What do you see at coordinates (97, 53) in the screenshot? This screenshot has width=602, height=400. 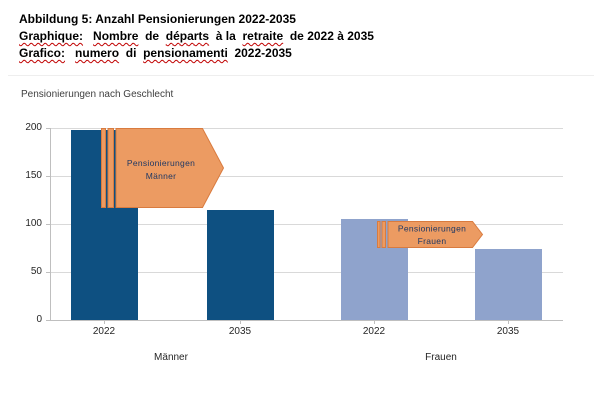 I see `misspelled-word: numero` at bounding box center [97, 53].